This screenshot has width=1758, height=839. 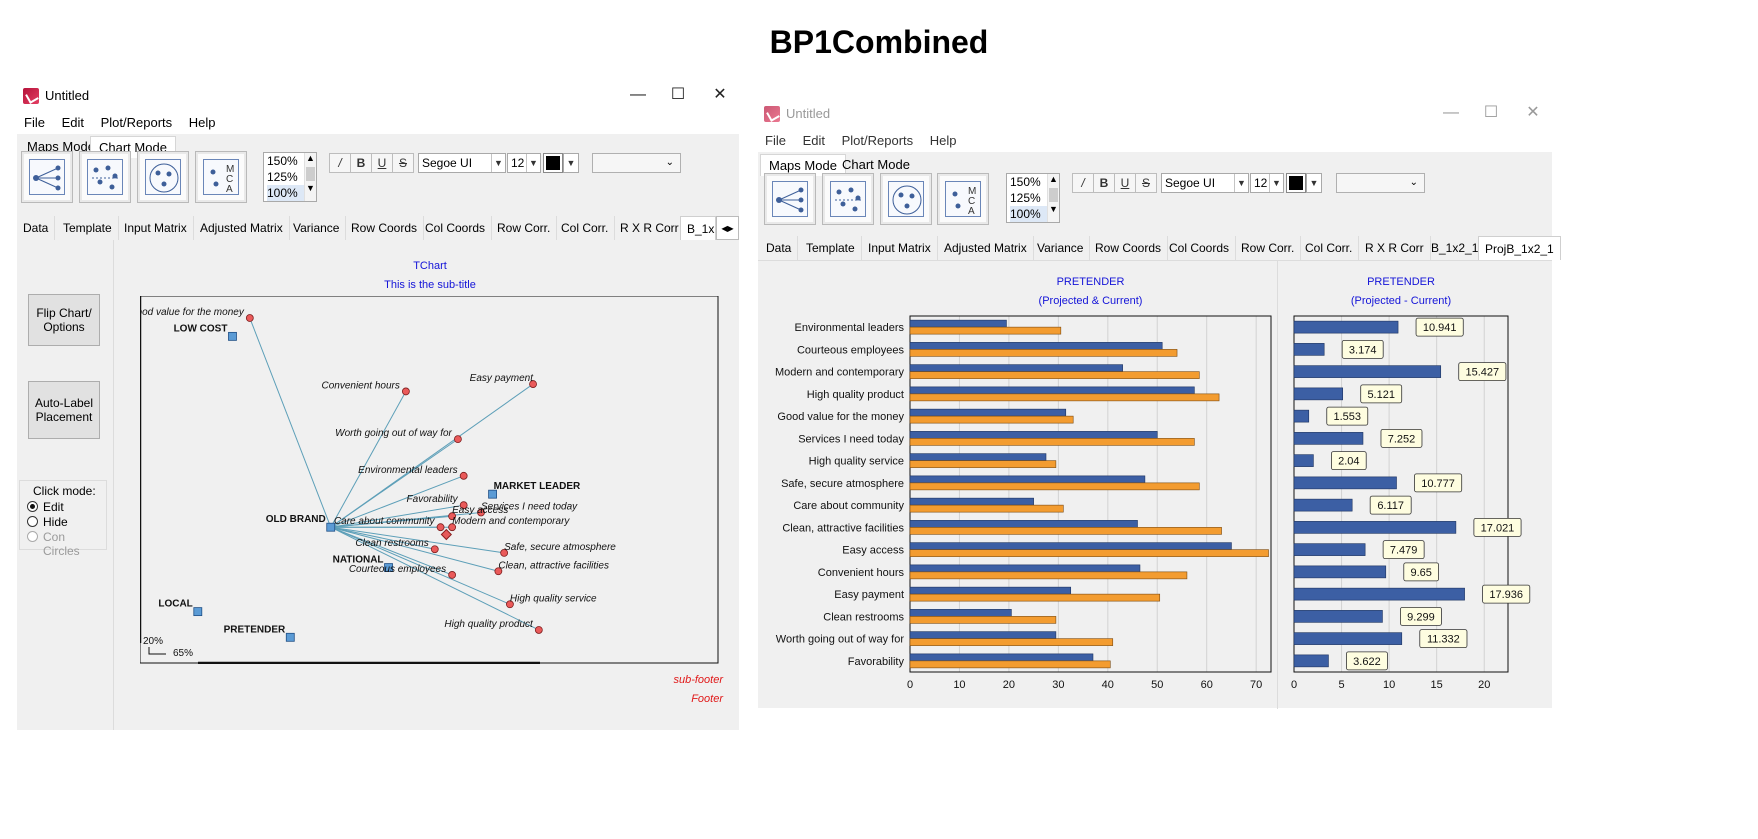 I want to click on point-modern-and-contemporary, so click(x=452, y=527).